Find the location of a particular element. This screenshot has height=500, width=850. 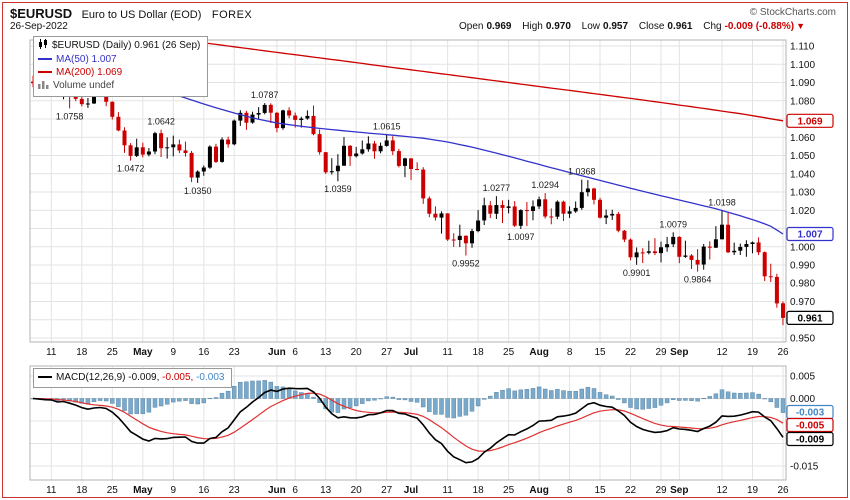

down-triangle-icon: ▼ is located at coordinates (800, 26).